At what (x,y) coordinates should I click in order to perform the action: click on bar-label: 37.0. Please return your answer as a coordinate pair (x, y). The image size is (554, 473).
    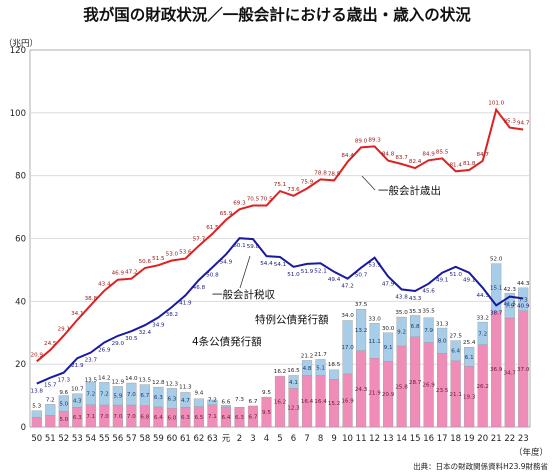
    Looking at the image, I should click on (523, 370).